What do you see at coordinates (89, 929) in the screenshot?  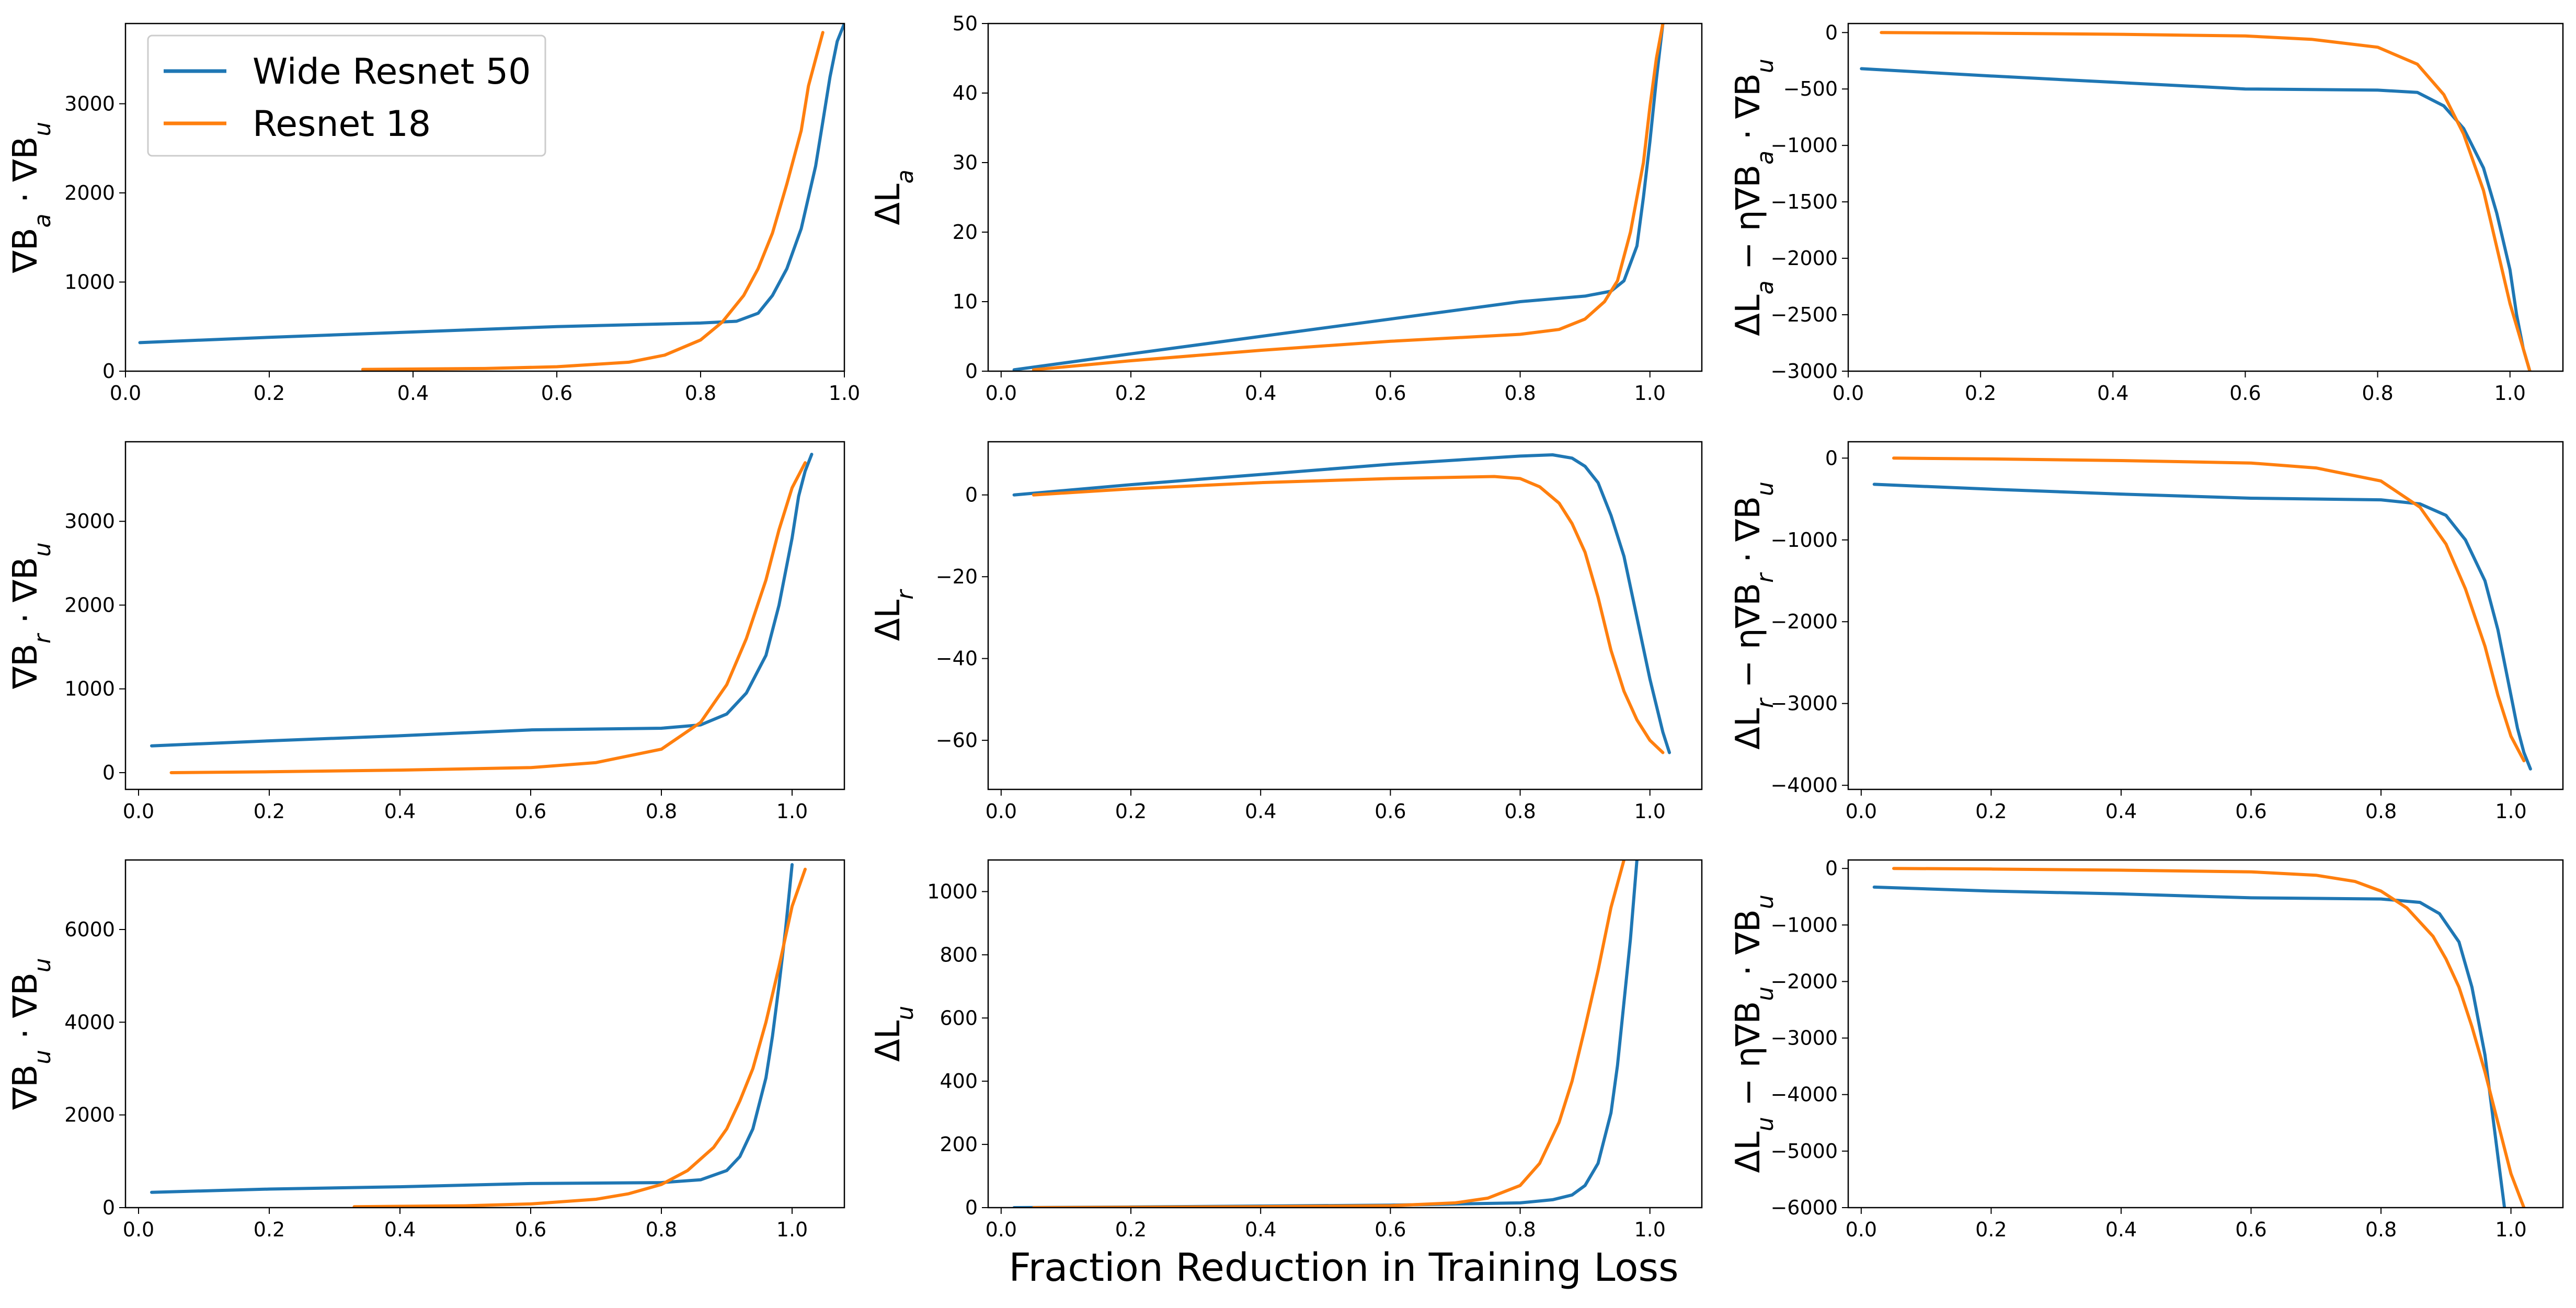 I see `y-tick-label: 6000` at bounding box center [89, 929].